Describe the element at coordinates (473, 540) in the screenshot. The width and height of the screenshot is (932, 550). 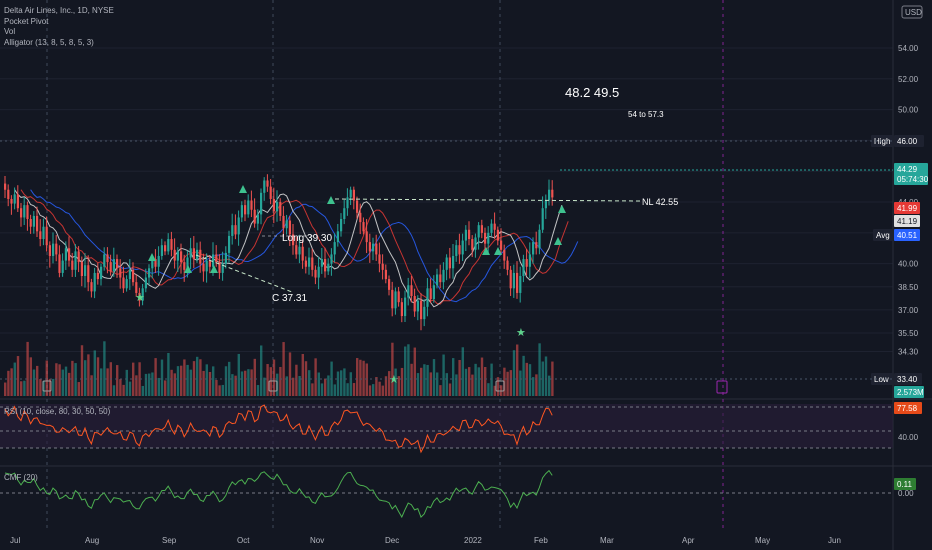
I see `time-tick-label: 2022` at that location.